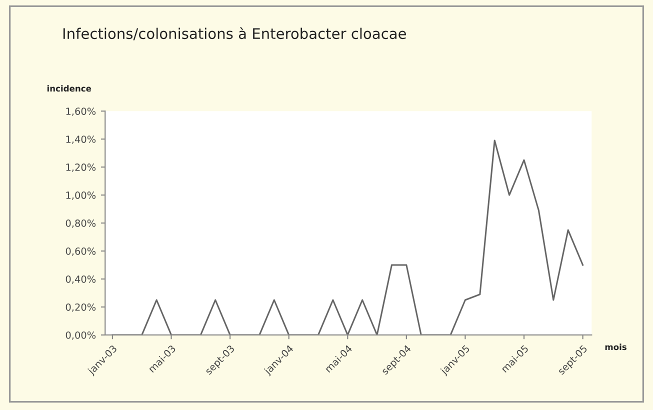 The image size is (653, 410). Describe the element at coordinates (615, 347) in the screenshot. I see `x-axis-title: mois` at that location.